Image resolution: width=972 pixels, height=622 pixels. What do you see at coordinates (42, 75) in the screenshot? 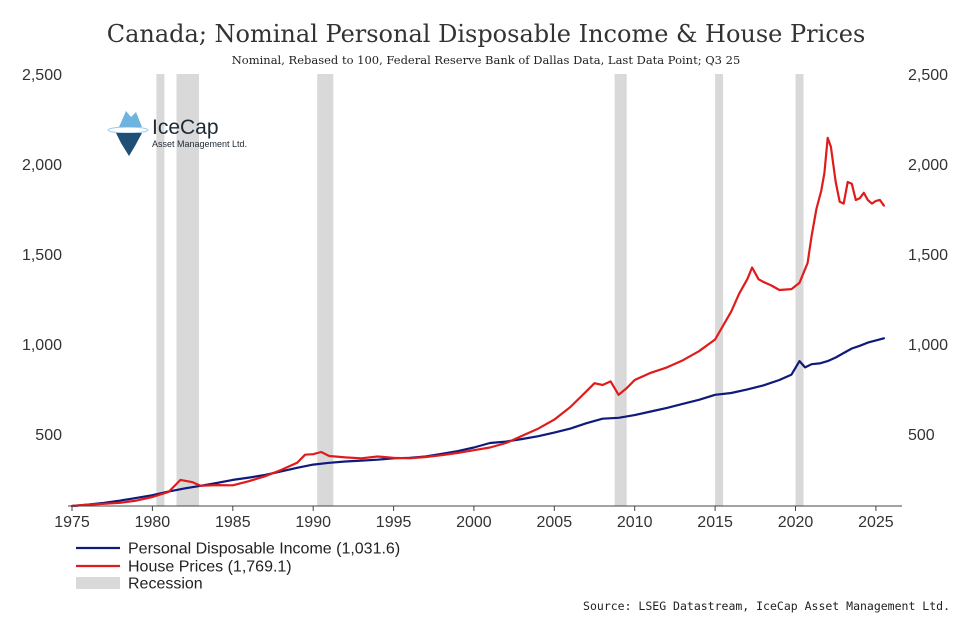
I see `y-tick-label-left-2500: 2,500` at bounding box center [42, 75].